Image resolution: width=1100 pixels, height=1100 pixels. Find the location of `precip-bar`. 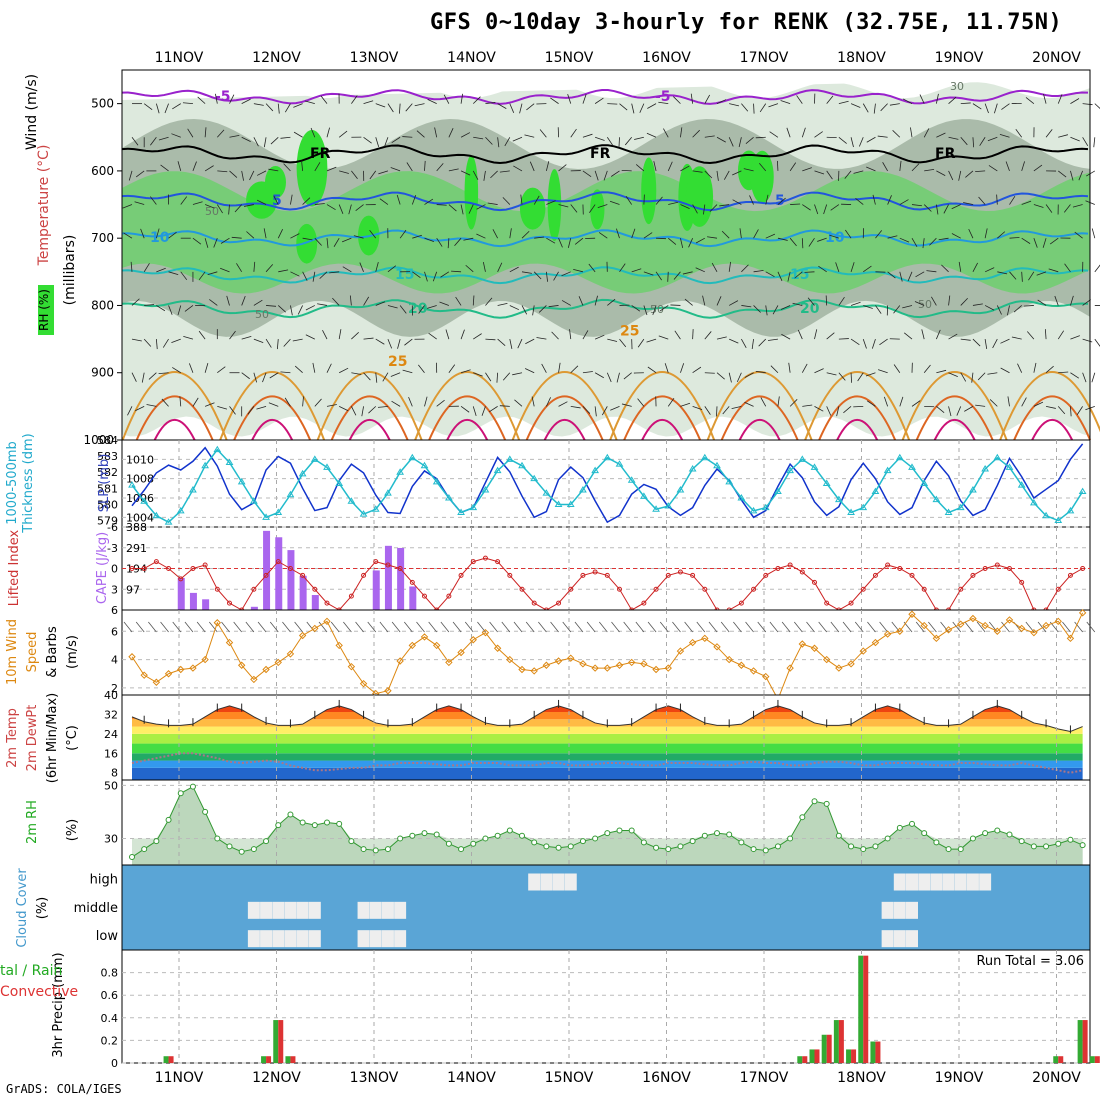

precip-bar is located at coordinates (288, 1059).